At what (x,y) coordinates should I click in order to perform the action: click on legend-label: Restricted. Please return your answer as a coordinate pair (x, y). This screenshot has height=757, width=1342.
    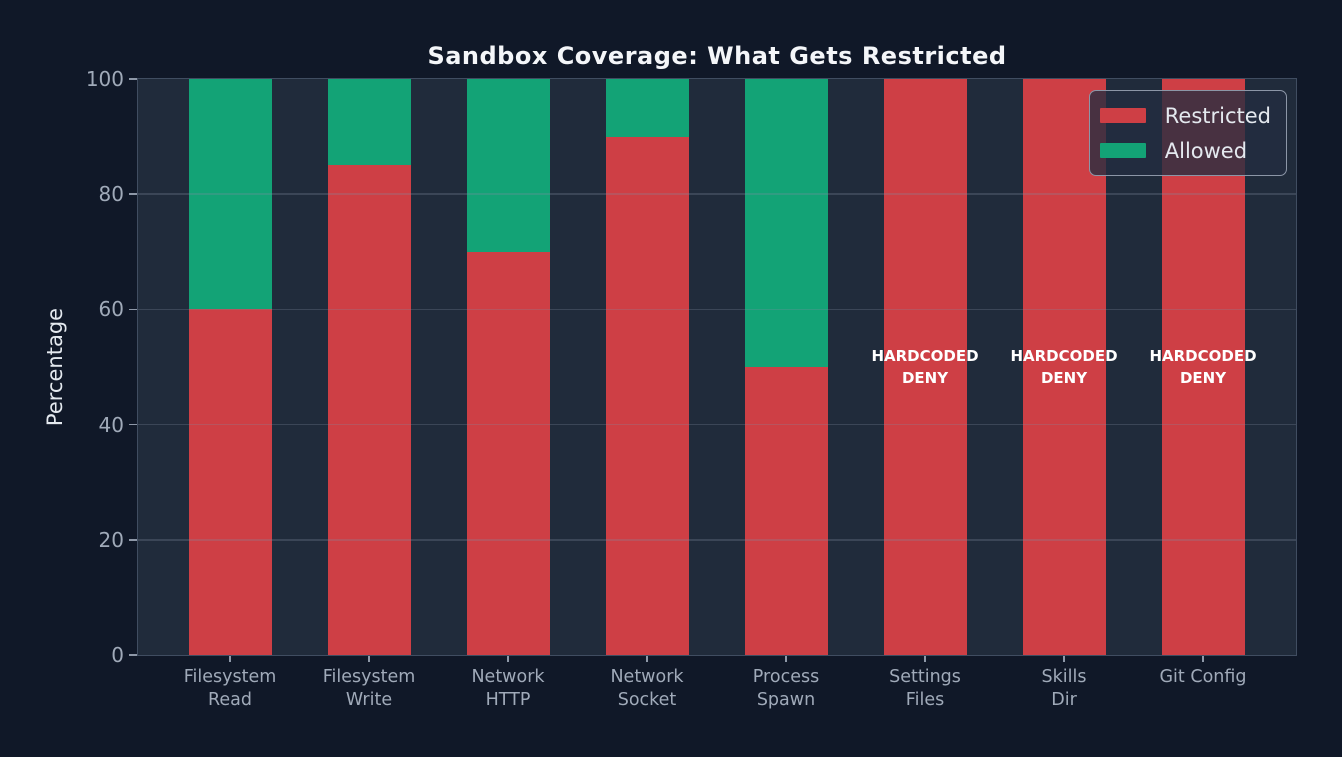
    Looking at the image, I should click on (1217, 115).